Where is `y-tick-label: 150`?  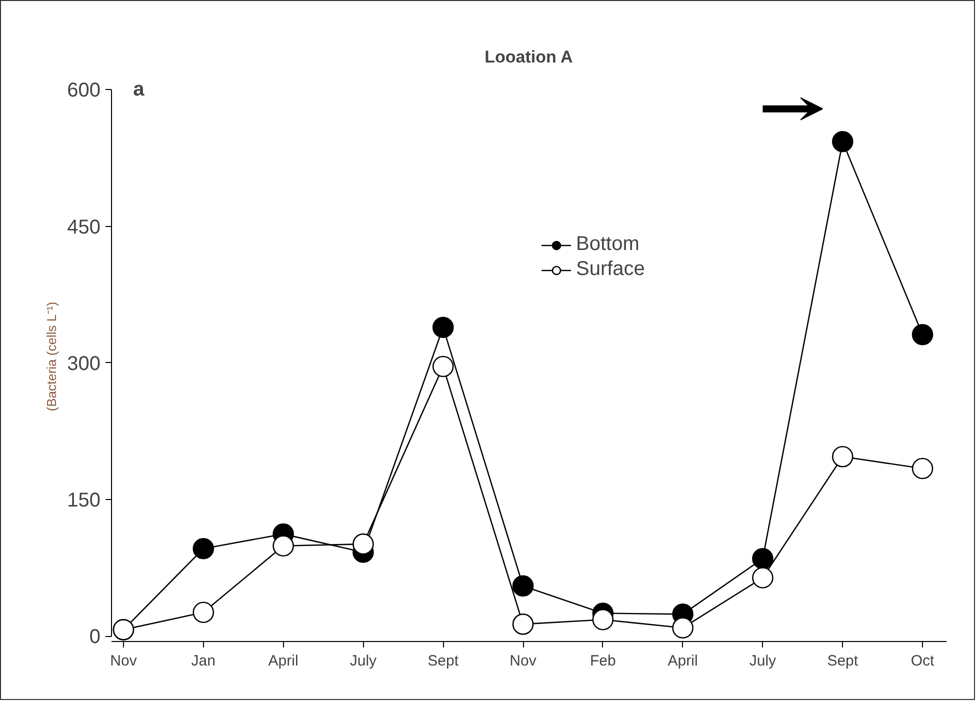 y-tick-label: 150 is located at coordinates (84, 500).